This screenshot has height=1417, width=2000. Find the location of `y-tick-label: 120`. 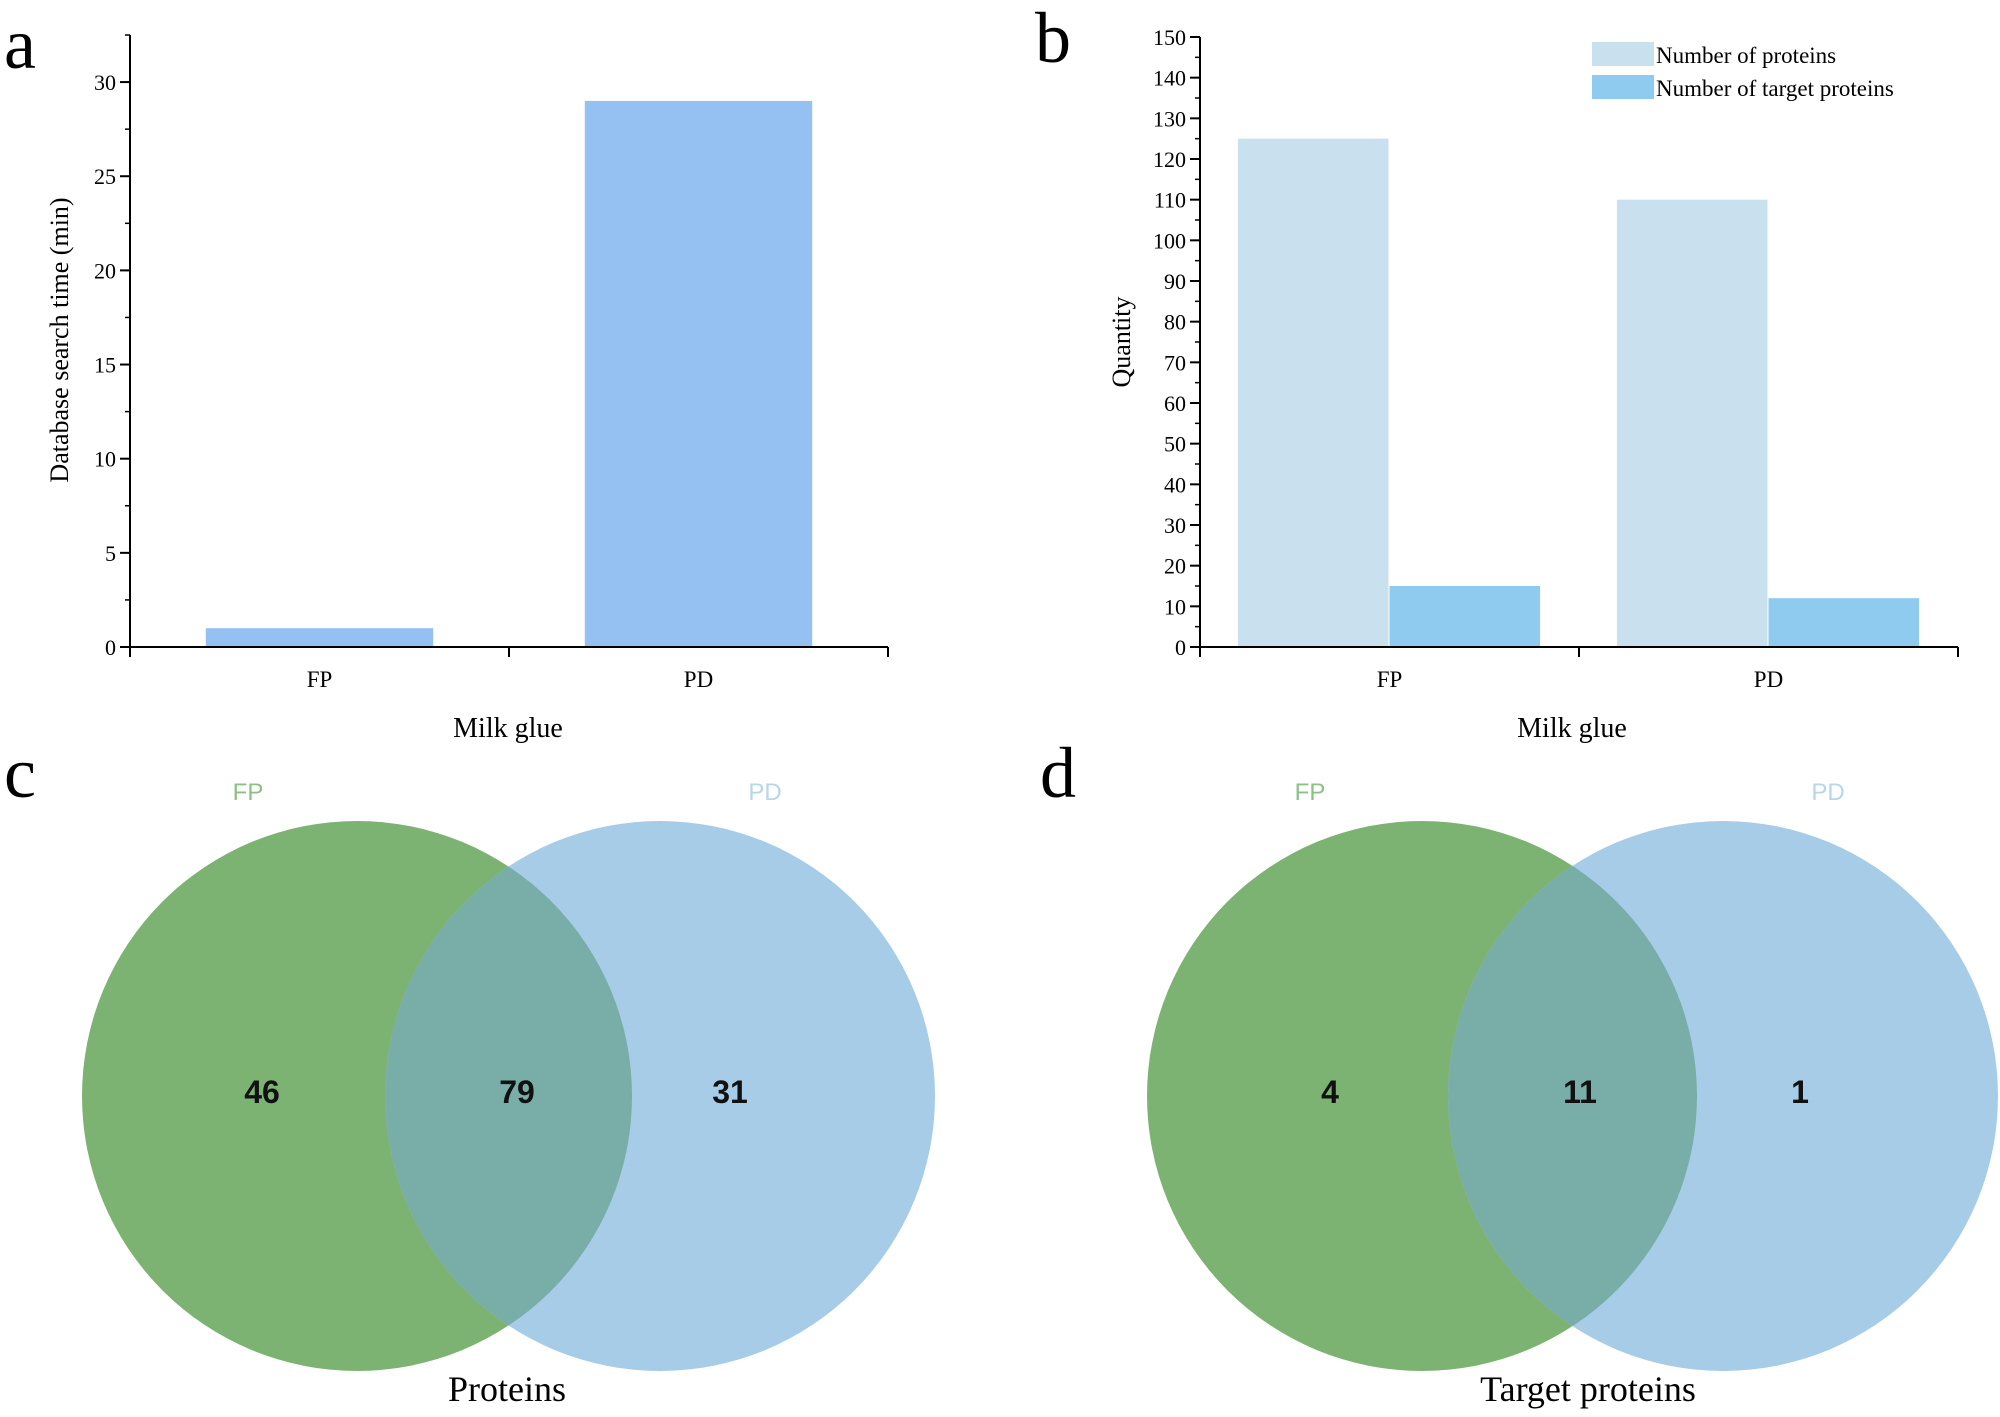

y-tick-label: 120 is located at coordinates (1169, 159).